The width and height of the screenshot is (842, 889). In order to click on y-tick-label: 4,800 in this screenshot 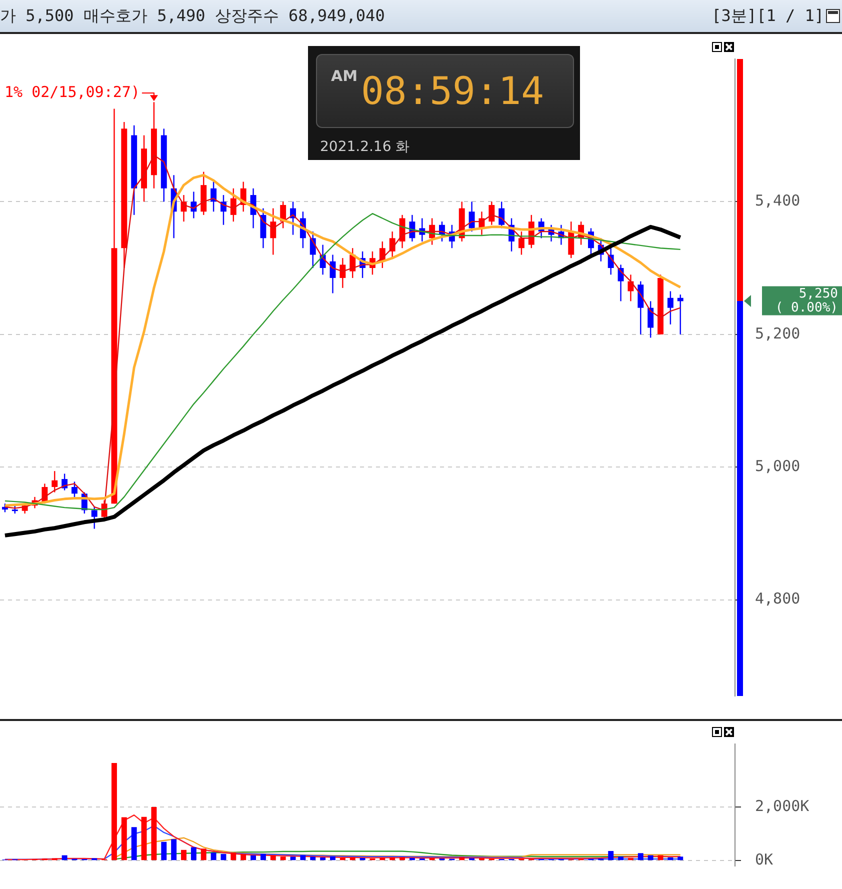, I will do `click(777, 599)`.